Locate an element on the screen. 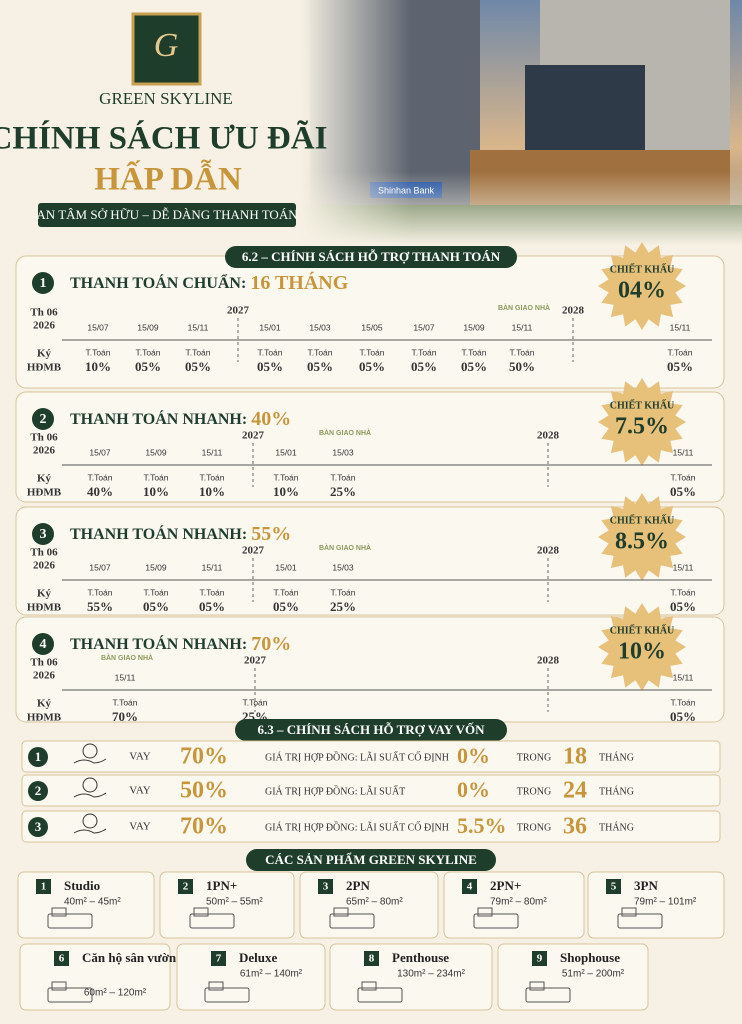  plan-heading: THANH TOÁN NHANH: 40% is located at coordinates (180, 419).